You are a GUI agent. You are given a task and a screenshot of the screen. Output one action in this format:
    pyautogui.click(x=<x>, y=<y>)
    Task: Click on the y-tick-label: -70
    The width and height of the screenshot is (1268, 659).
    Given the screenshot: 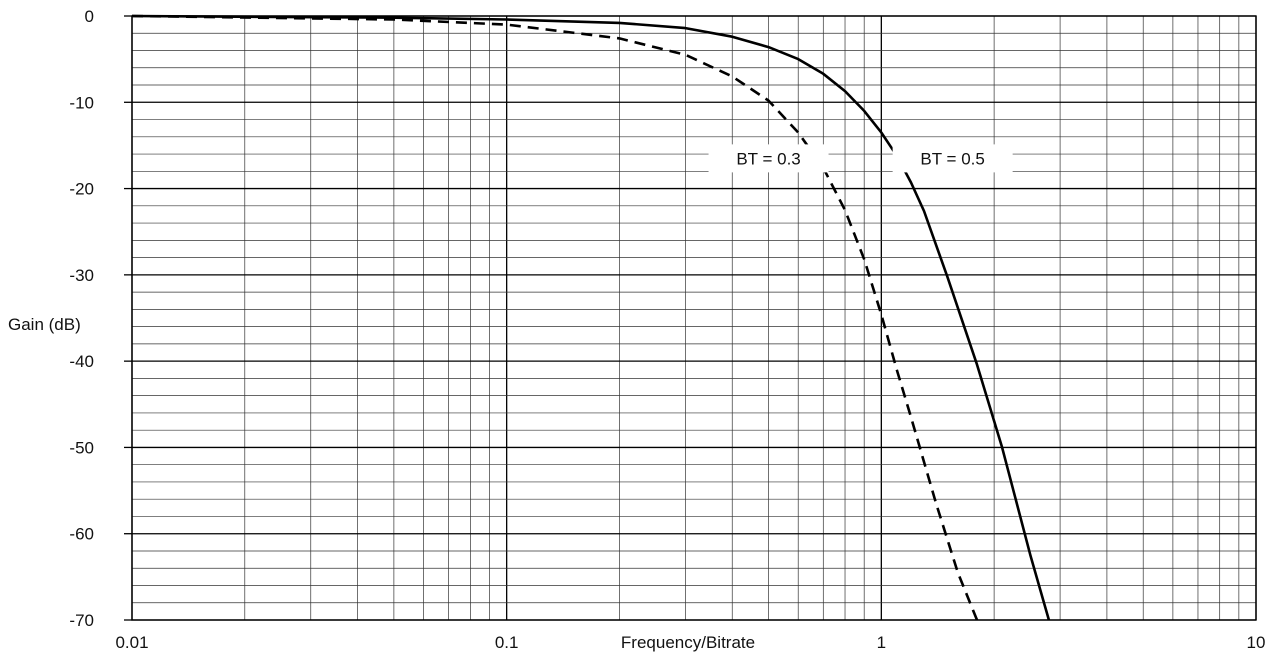 What is the action you would take?
    pyautogui.click(x=81, y=620)
    